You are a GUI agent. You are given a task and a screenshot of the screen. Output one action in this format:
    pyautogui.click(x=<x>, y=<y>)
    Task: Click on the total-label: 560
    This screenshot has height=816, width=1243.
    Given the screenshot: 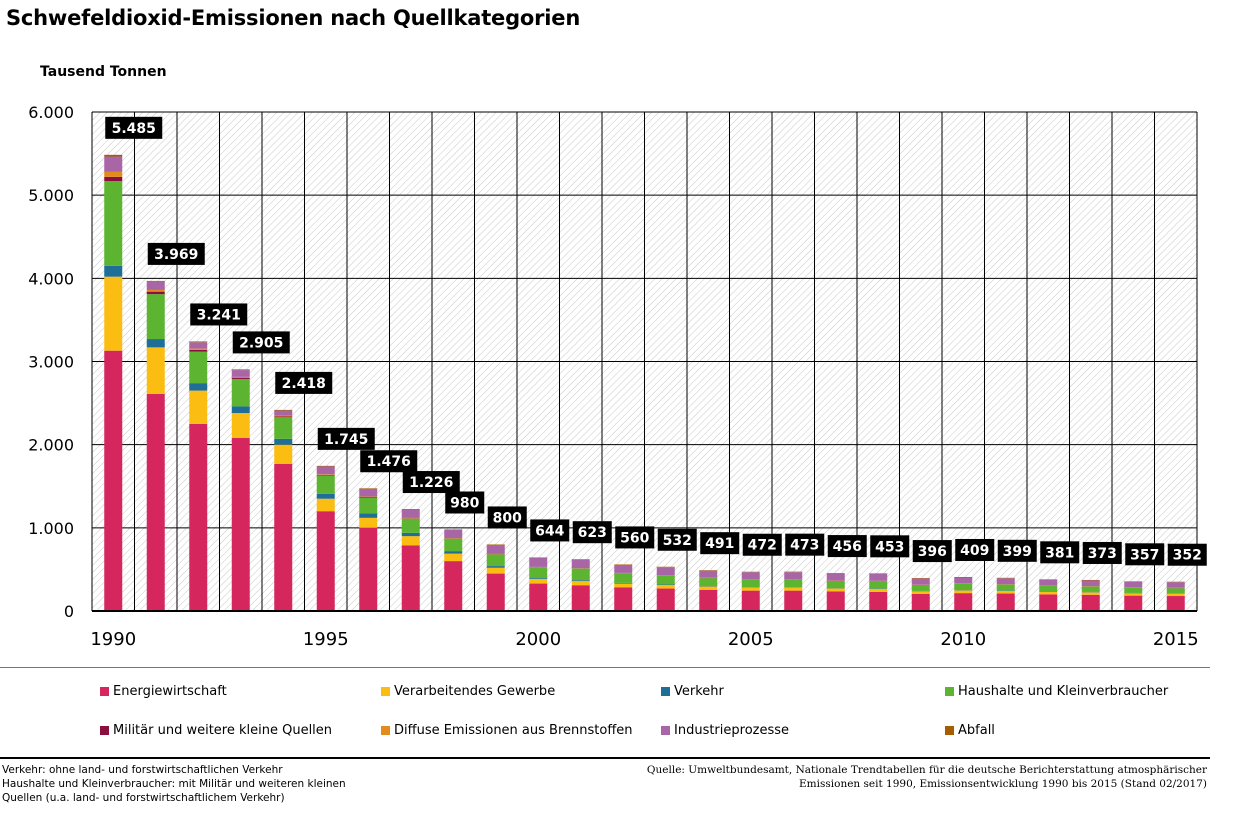 What is the action you would take?
    pyautogui.click(x=634, y=538)
    